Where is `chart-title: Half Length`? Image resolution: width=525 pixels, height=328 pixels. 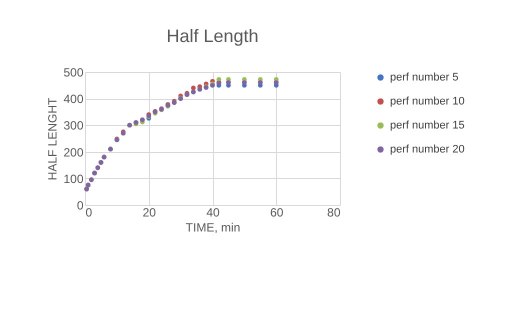
chart-title: Half Length is located at coordinates (212, 36).